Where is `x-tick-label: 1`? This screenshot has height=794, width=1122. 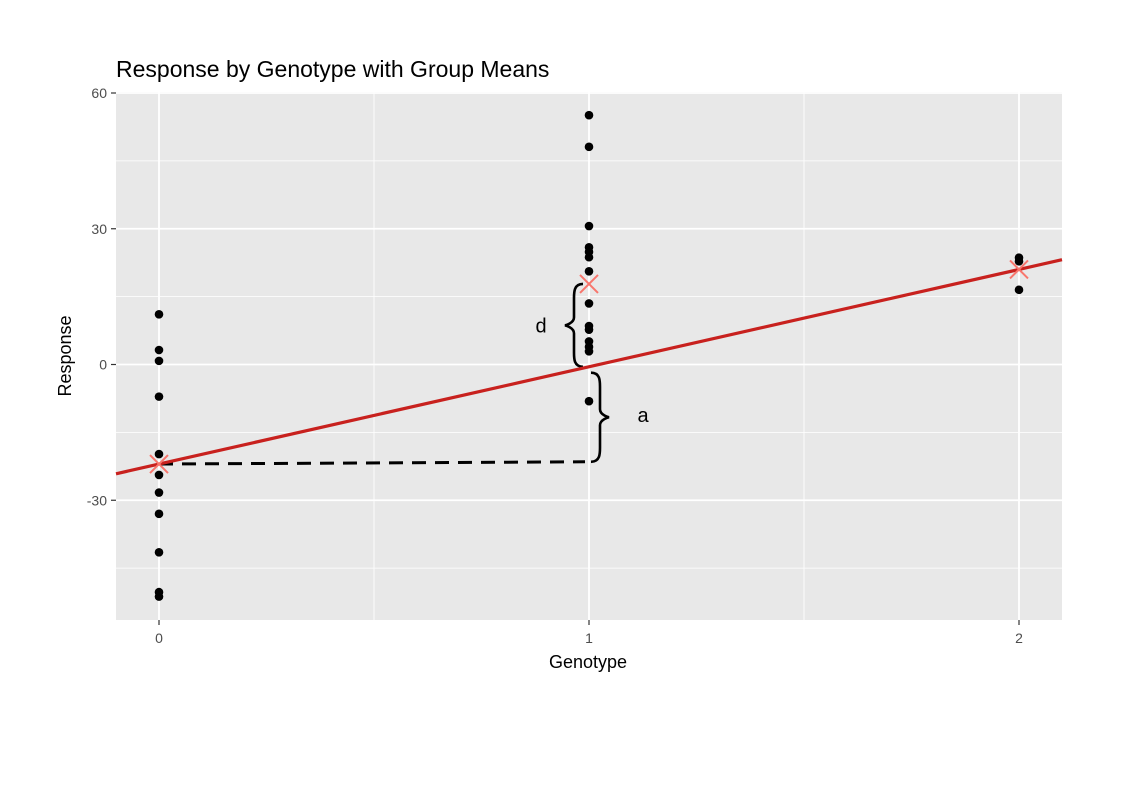 x-tick-label: 1 is located at coordinates (589, 638).